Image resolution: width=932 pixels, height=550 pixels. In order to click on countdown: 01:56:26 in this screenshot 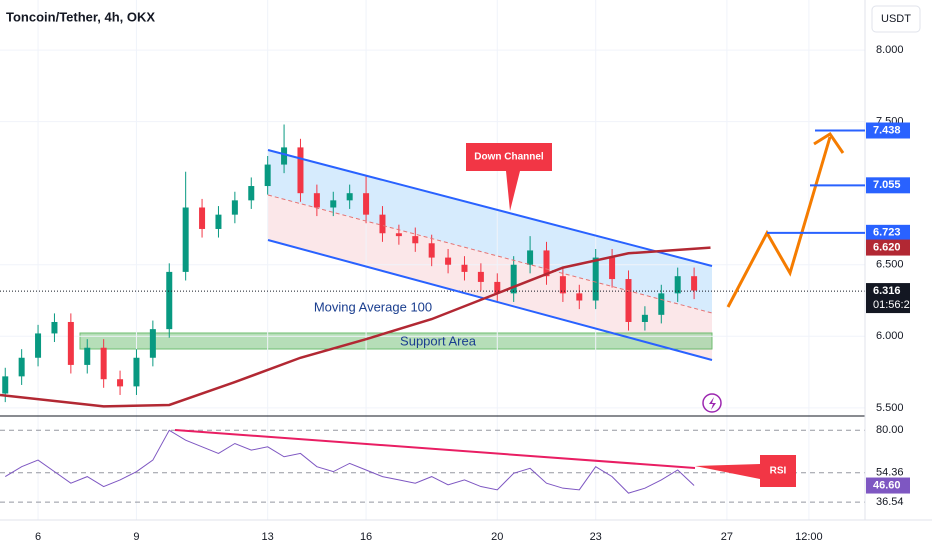, I will do `click(894, 305)`.